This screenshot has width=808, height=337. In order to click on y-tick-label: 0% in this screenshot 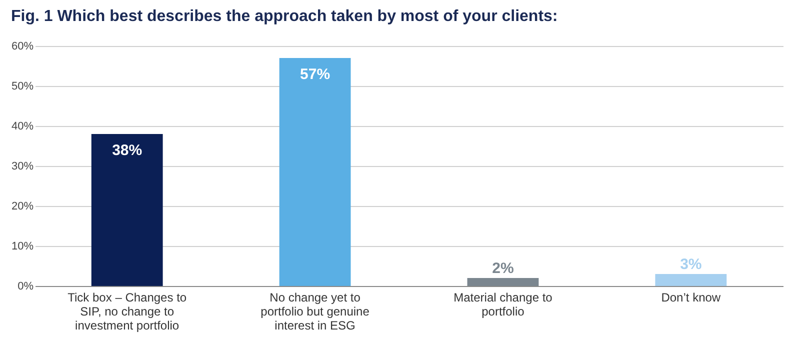, I will do `click(26, 286)`.